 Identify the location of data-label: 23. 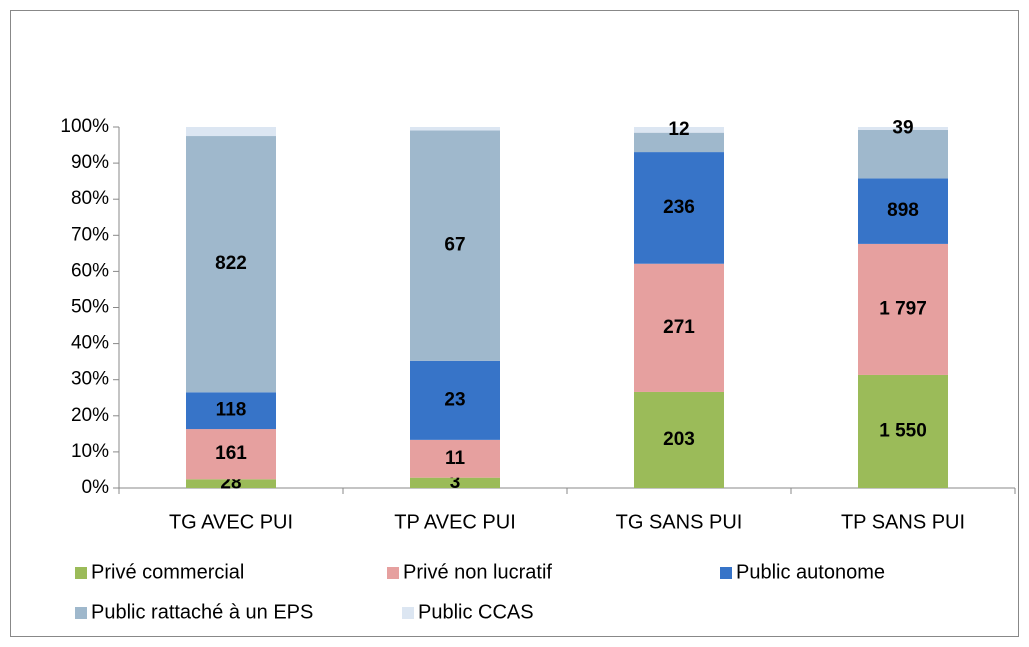
(454, 399).